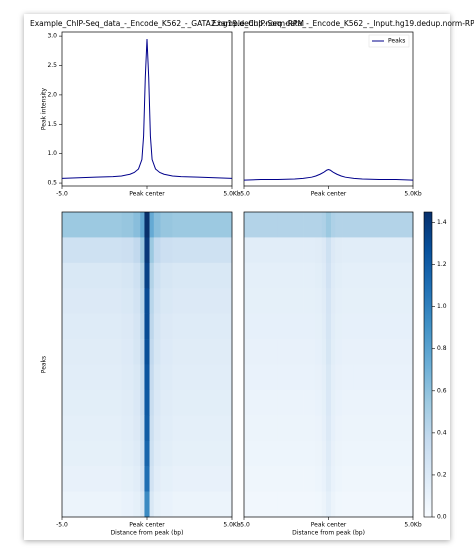  I want to click on y-tick-label: 0.6, so click(442, 390).